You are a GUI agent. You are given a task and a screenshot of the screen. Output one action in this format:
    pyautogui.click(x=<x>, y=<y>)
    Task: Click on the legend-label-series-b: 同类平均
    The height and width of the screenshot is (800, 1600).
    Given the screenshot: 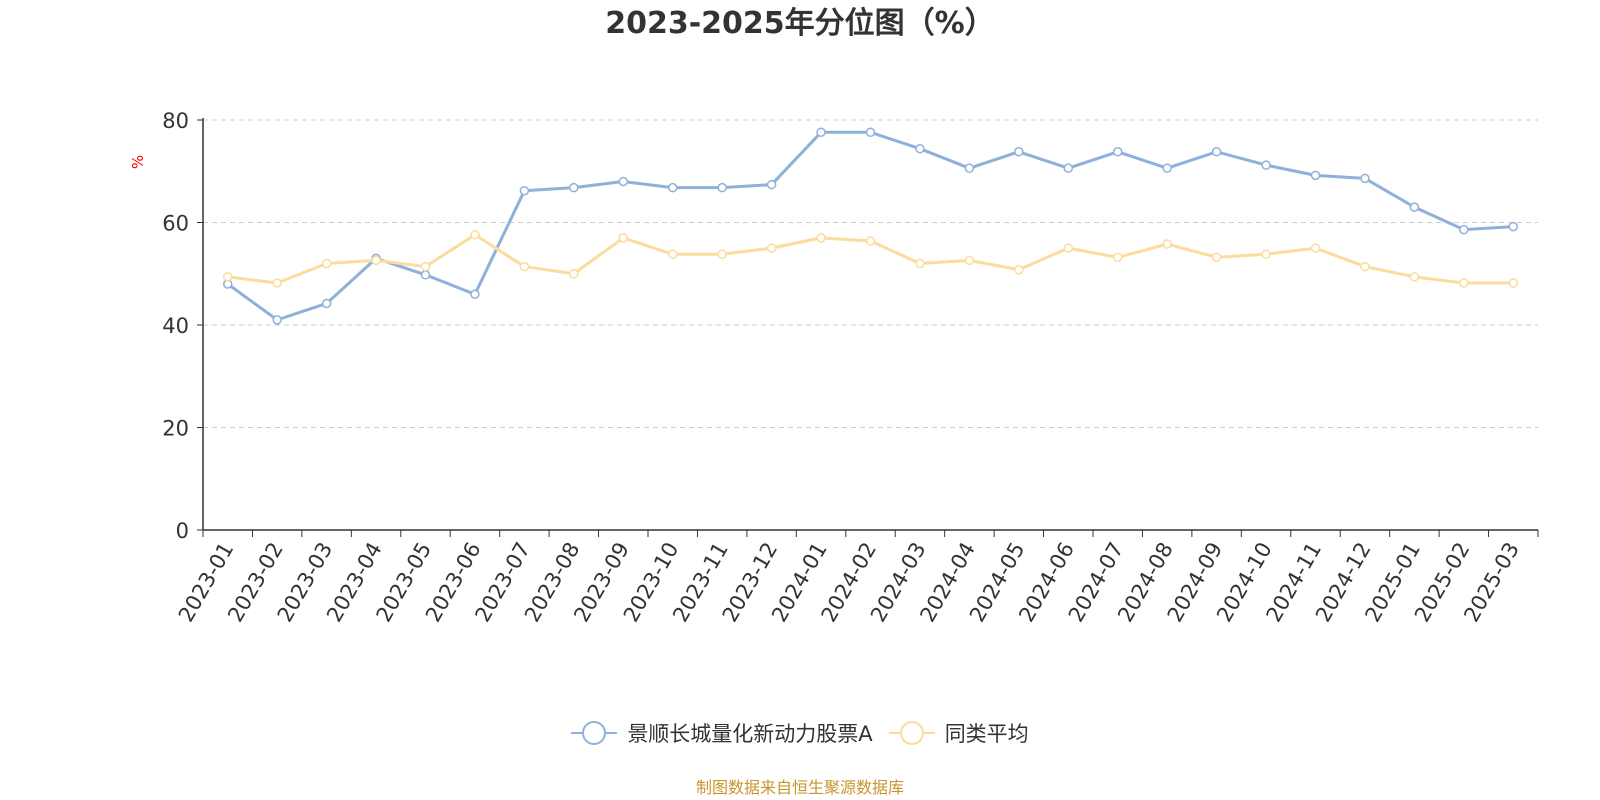 What is the action you would take?
    pyautogui.click(x=986, y=734)
    